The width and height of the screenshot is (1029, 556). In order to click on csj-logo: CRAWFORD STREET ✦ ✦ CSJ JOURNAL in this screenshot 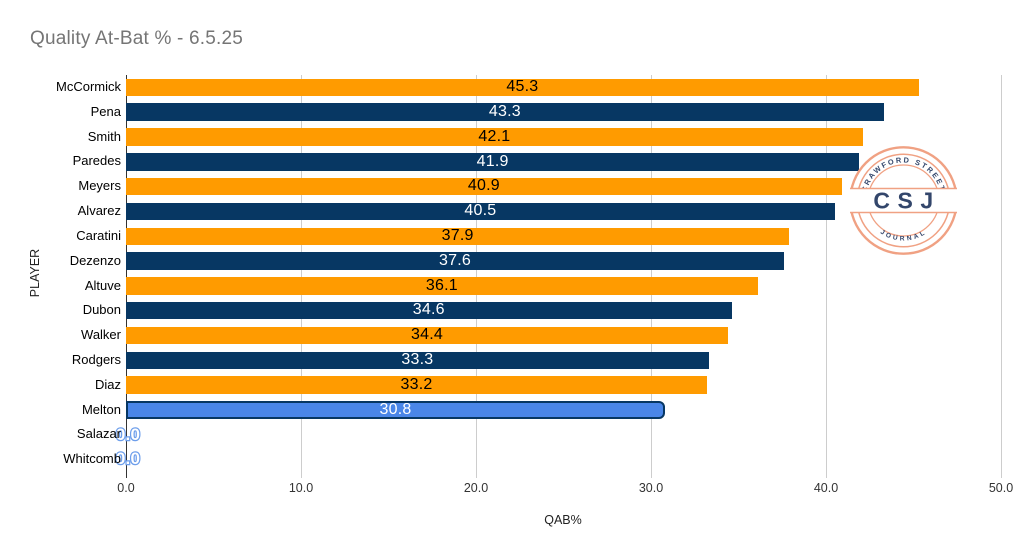, I will do `click(903, 200)`.